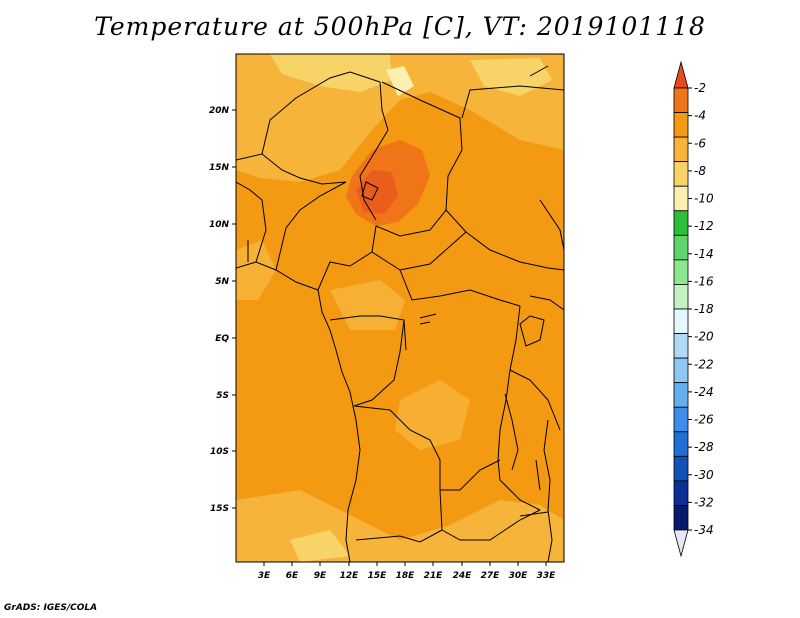 The height and width of the screenshot is (618, 800). Describe the element at coordinates (704, 447) in the screenshot. I see `colorbar-label: -28` at that location.